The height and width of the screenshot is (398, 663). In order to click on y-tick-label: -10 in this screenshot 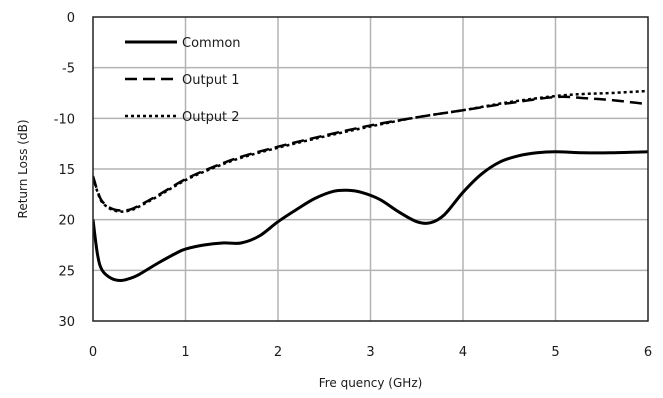, I will do `click(64, 119)`.